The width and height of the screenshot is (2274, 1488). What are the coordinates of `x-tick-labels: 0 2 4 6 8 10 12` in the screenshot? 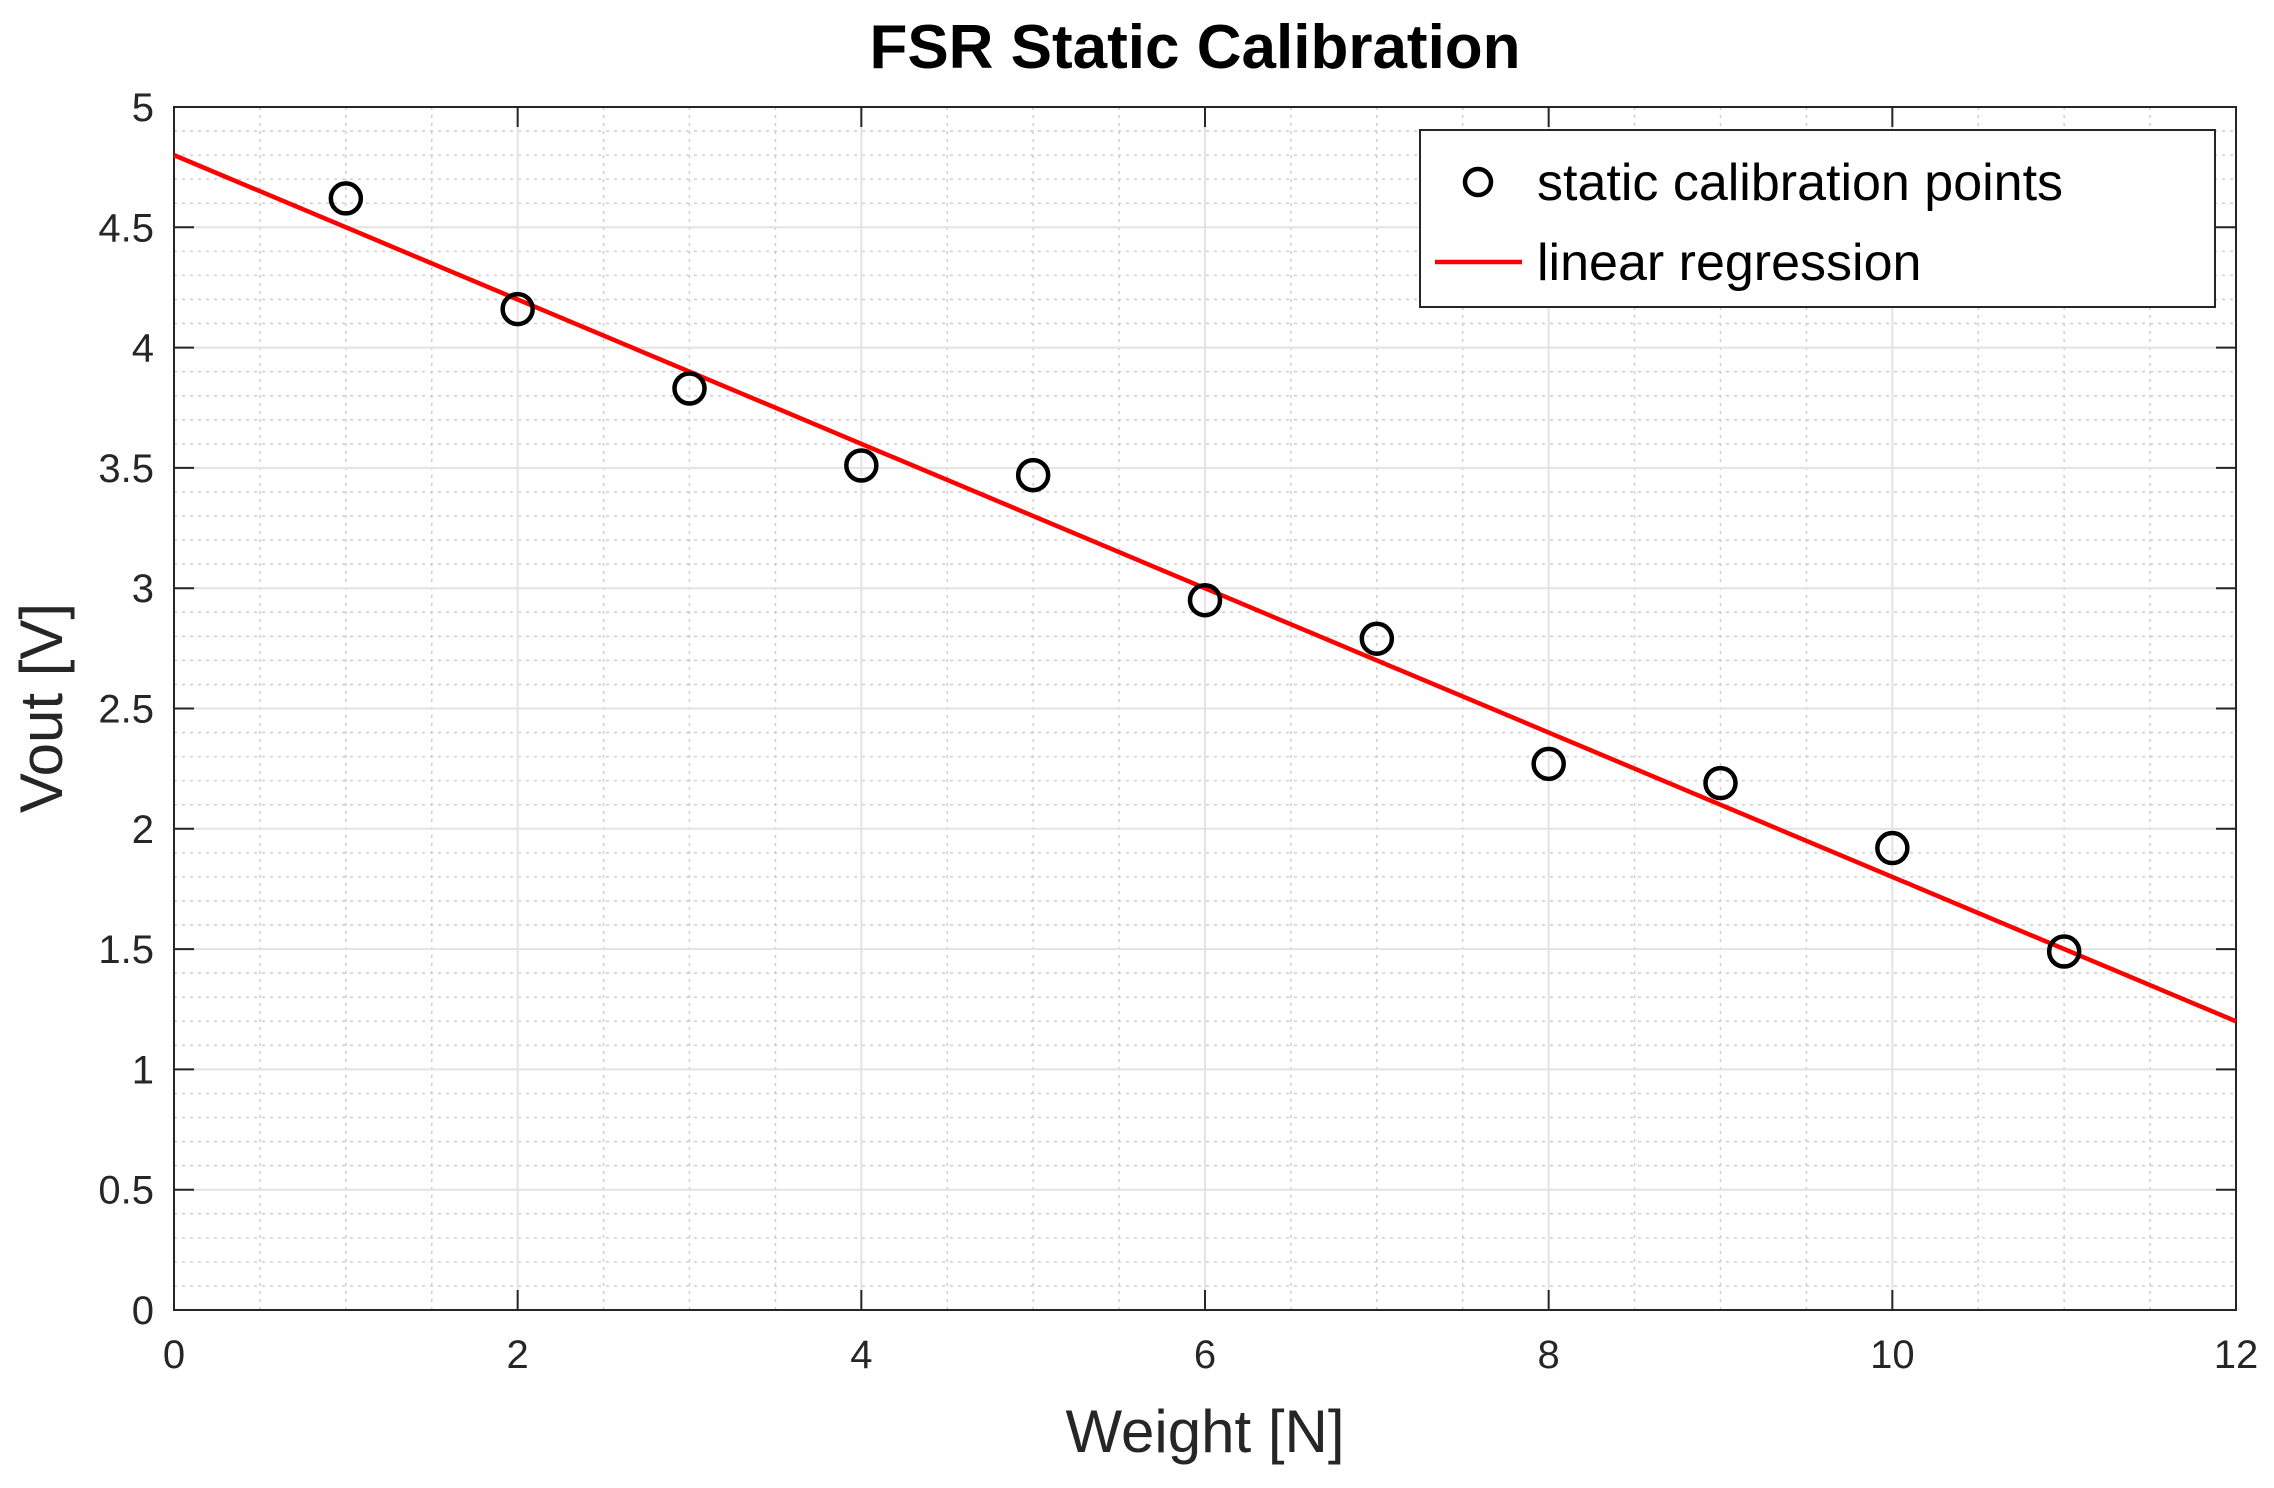 It's located at (1210, 1355).